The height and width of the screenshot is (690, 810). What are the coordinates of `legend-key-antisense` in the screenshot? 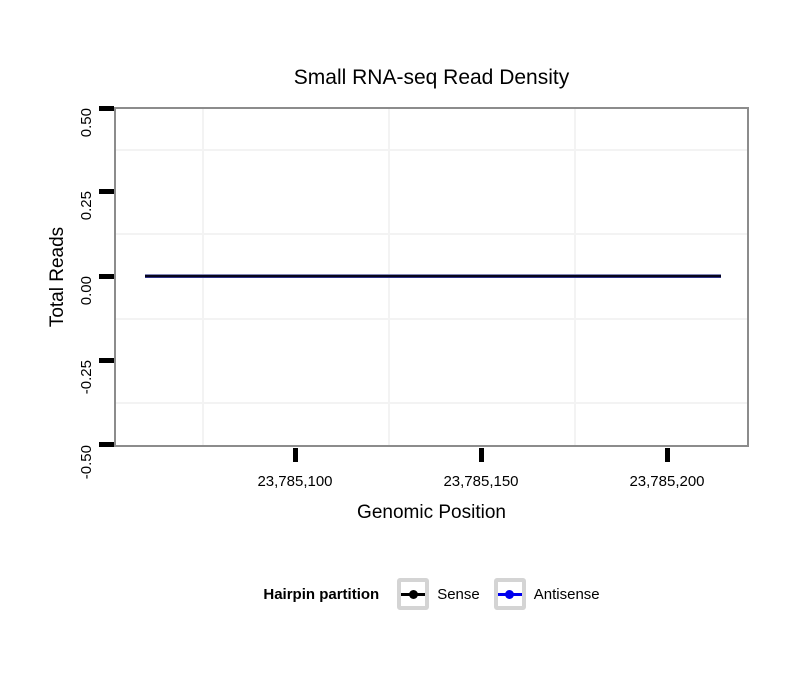 It's located at (509, 594).